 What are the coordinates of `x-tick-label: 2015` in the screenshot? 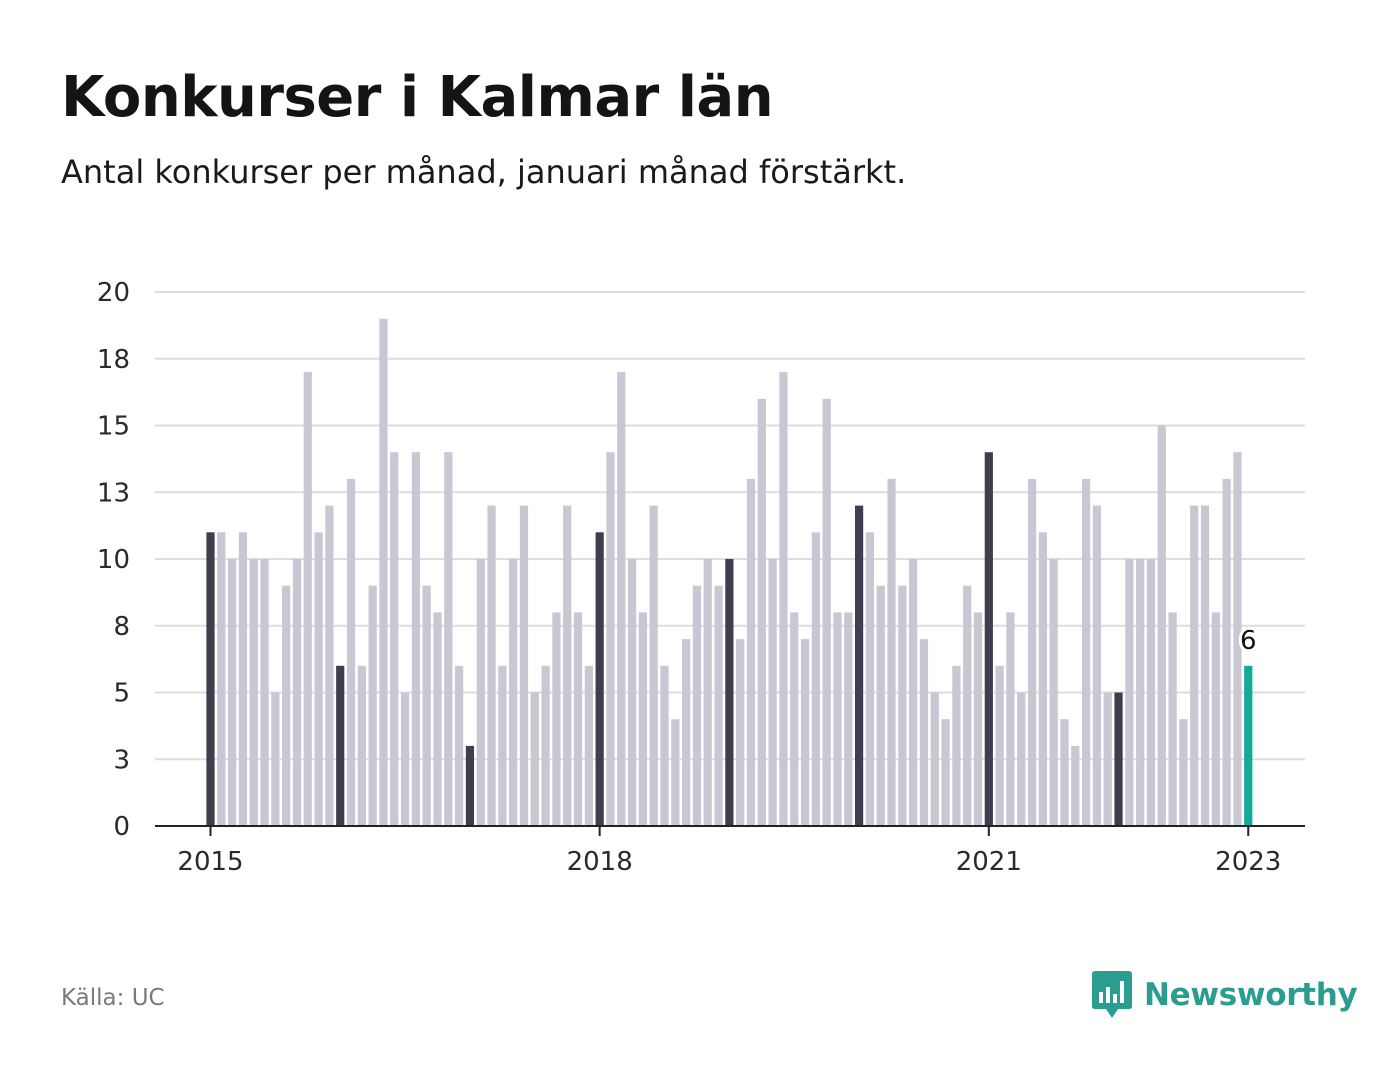 It's located at (210, 862).